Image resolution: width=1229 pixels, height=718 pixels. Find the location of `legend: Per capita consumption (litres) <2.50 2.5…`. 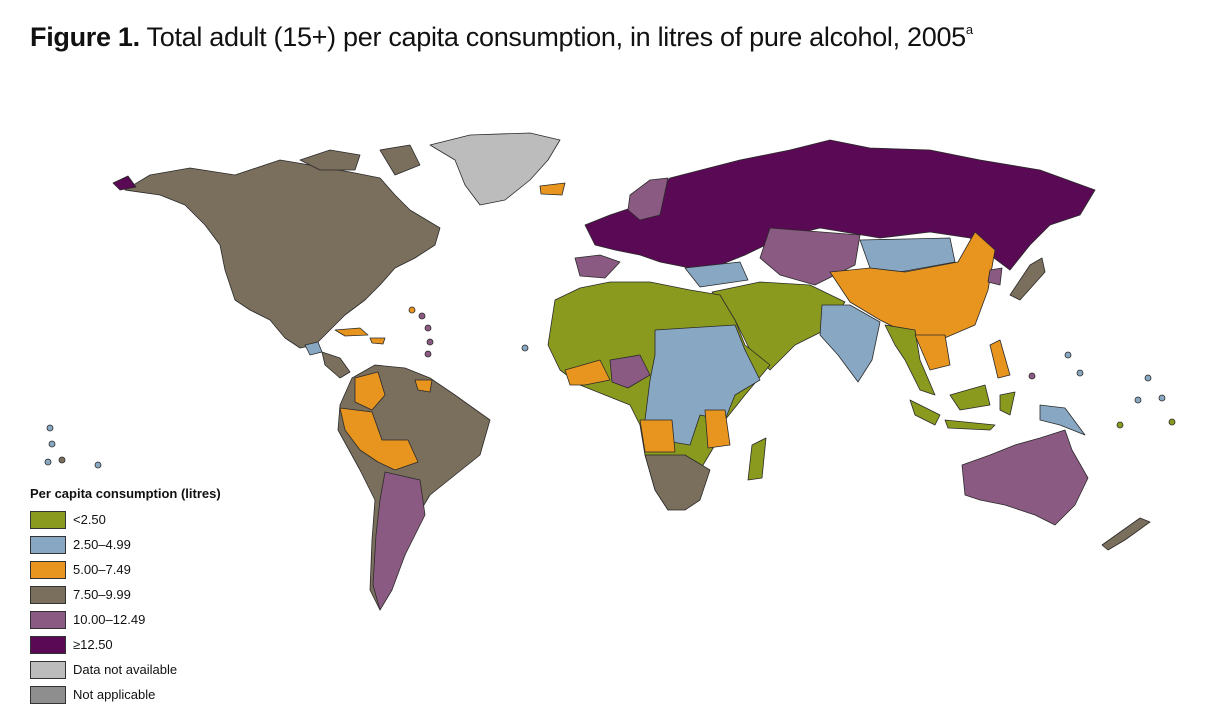

legend: Per capita consumption (litres) <2.50 2.5… is located at coordinates (125, 596).